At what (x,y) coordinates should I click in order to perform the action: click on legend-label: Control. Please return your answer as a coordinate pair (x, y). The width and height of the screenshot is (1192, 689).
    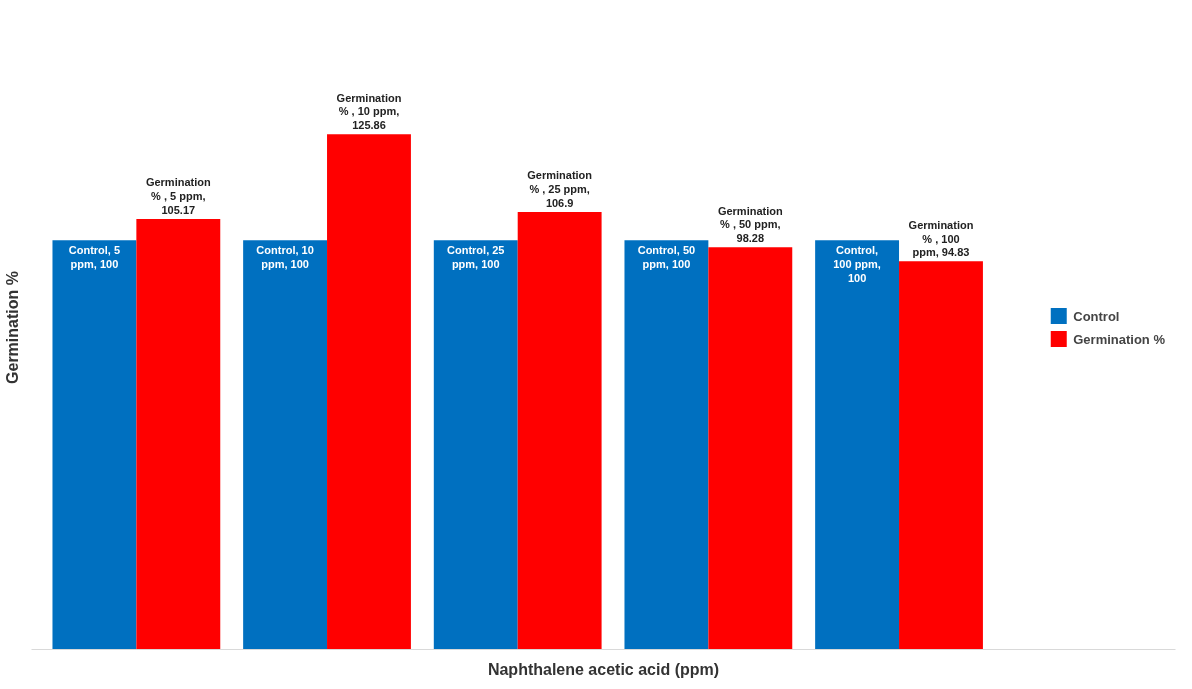
    Looking at the image, I should click on (1096, 315).